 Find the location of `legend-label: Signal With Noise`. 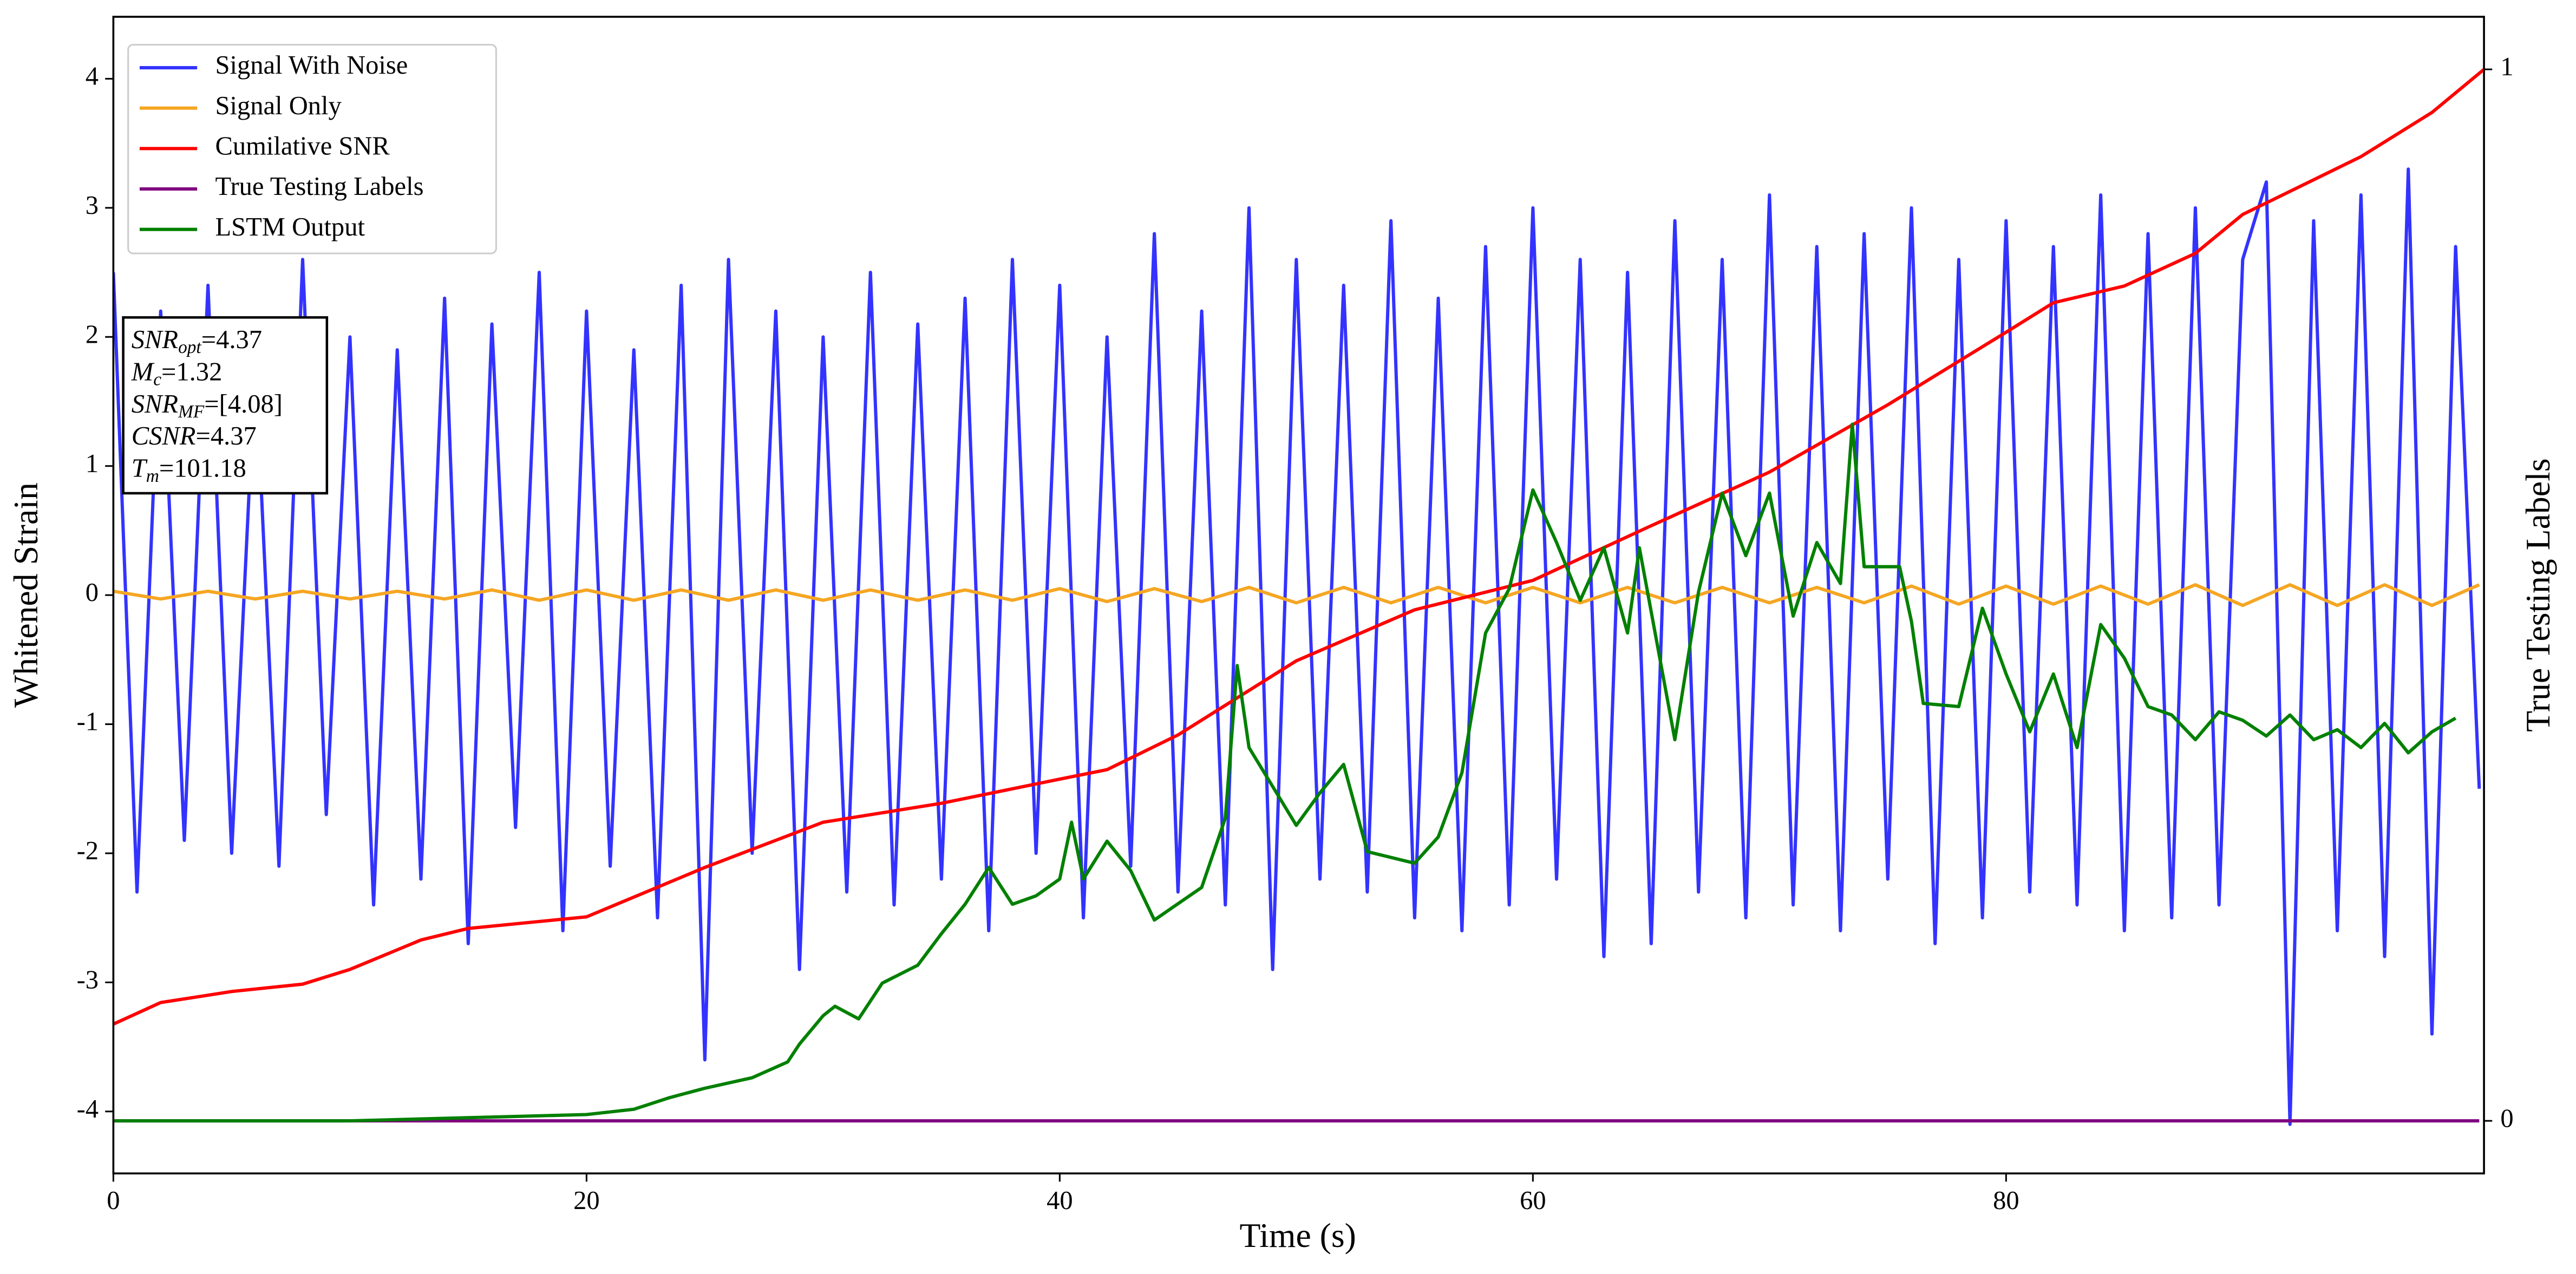

legend-label: Signal With Noise is located at coordinates (312, 65).